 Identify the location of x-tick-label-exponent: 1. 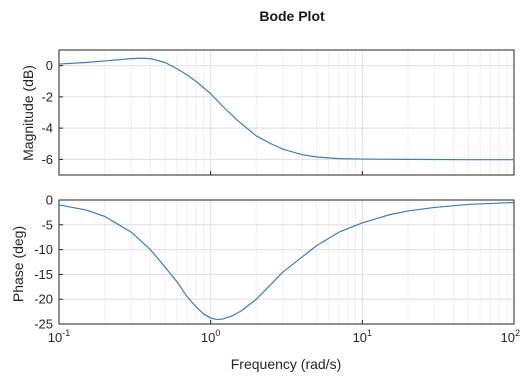
(369, 333).